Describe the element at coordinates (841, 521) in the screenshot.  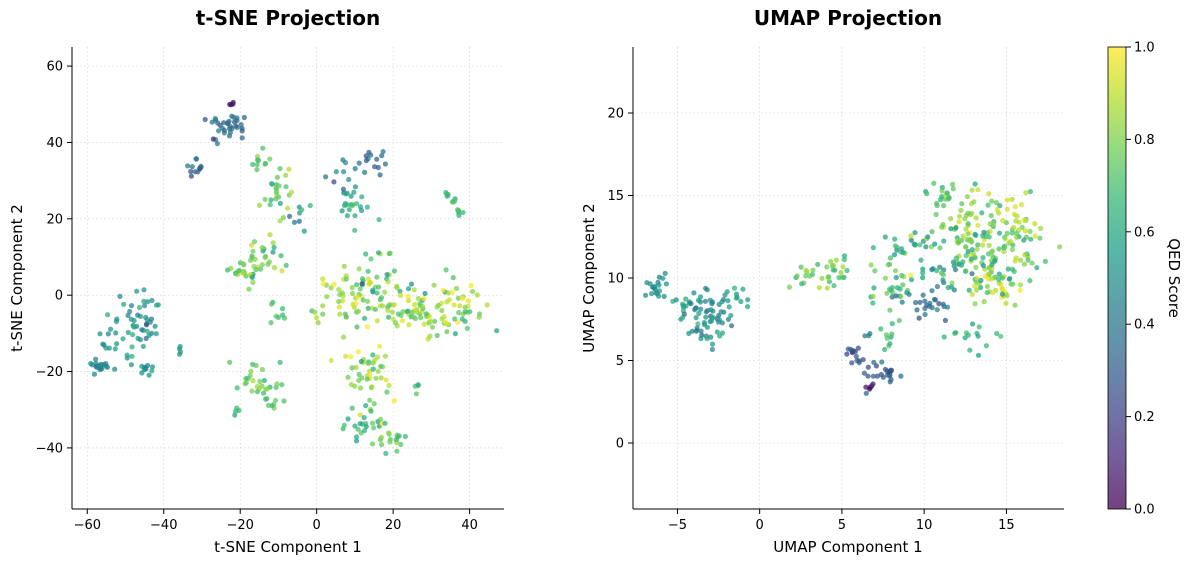
I see `umap-x-ticks: −5 0 5 10 15` at that location.